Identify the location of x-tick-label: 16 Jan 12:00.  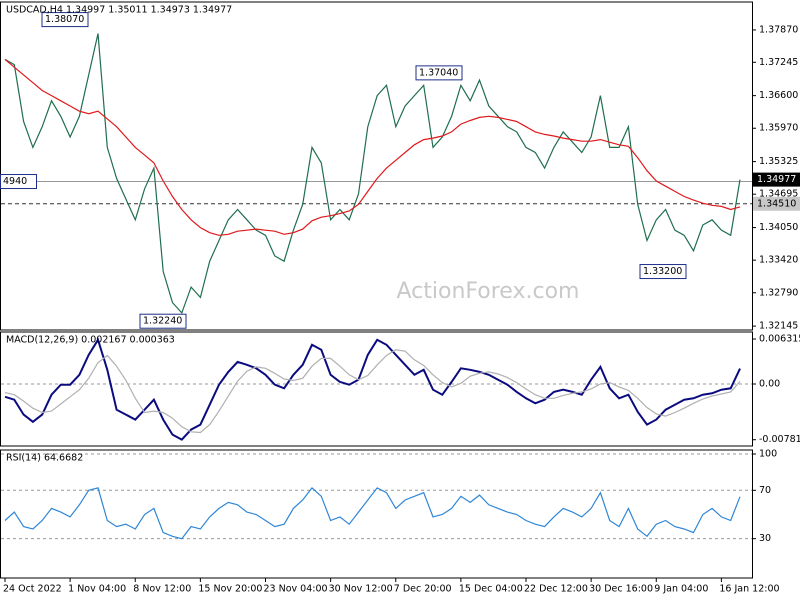
(749, 589).